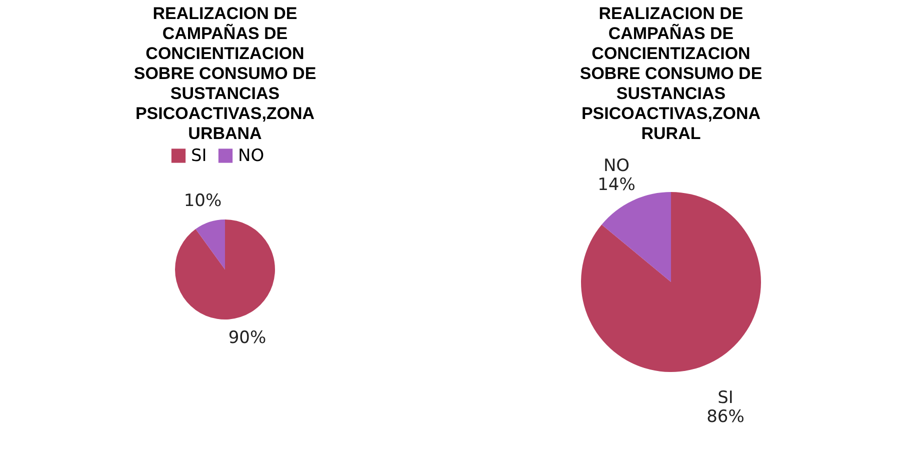 The image size is (905, 463). Describe the element at coordinates (617, 185) in the screenshot. I see `data-label: 14%` at that location.